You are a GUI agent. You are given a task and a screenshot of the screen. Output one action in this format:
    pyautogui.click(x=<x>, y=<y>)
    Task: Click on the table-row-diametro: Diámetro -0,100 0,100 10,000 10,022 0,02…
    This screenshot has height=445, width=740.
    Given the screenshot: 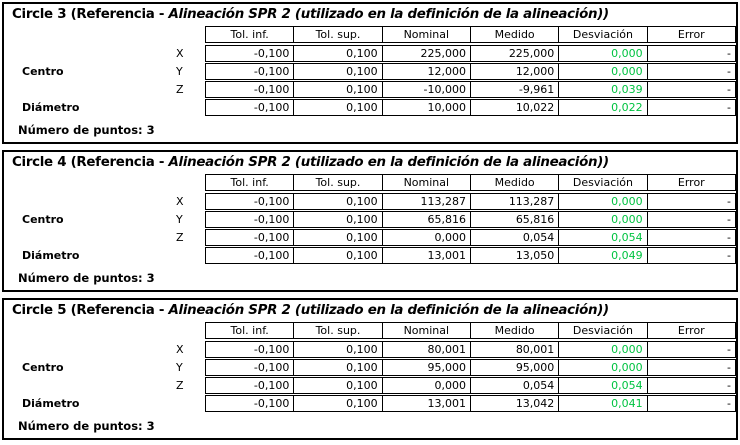 What is the action you would take?
    pyautogui.click(x=370, y=107)
    